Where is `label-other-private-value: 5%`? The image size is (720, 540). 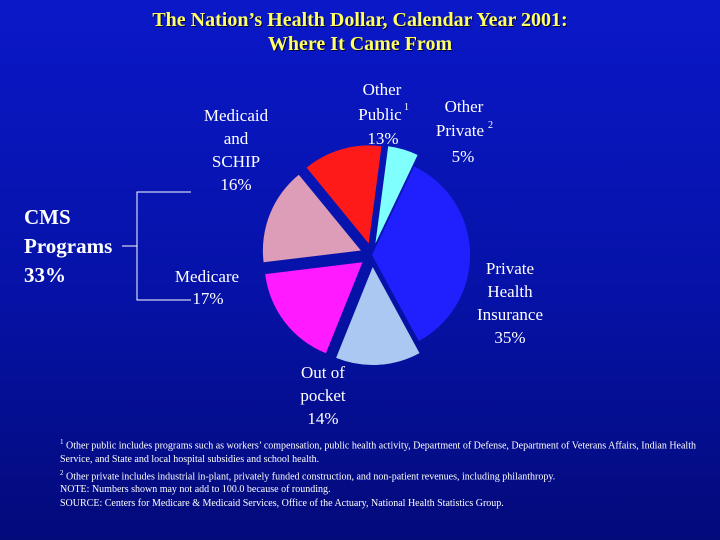 label-other-private-value: 5% is located at coordinates (463, 156).